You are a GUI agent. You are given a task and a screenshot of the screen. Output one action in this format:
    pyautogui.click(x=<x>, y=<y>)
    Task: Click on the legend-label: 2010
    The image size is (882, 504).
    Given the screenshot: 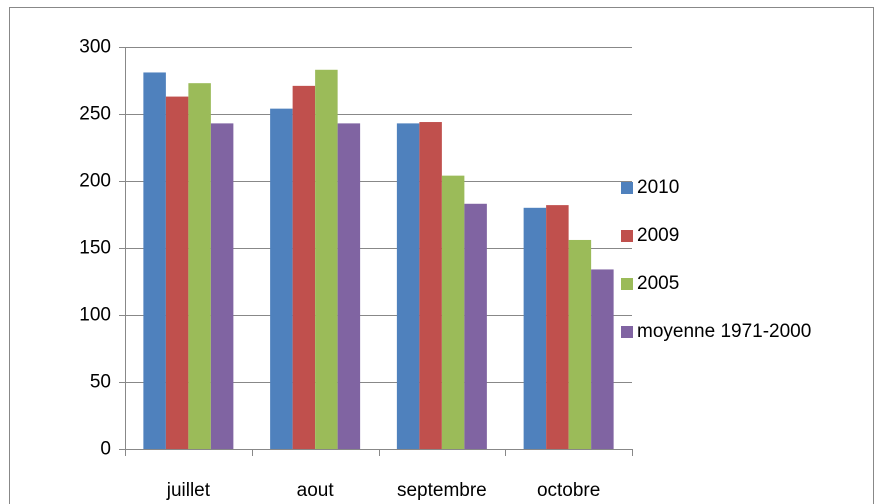 What is the action you would take?
    pyautogui.click(x=658, y=187)
    